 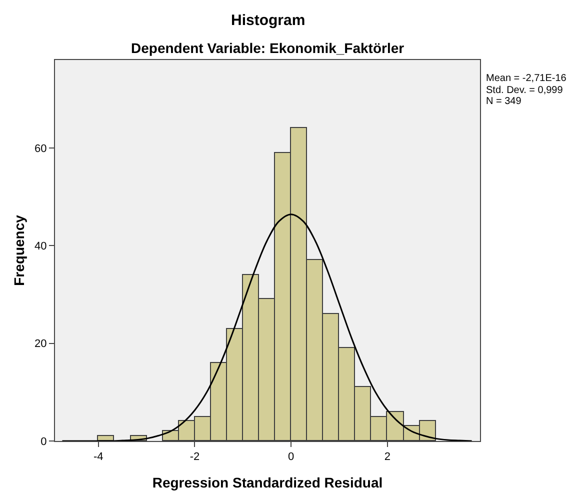 I want to click on chart-subtitle: Dependent Variable: Ekonomik_Faktörler, so click(x=268, y=48).